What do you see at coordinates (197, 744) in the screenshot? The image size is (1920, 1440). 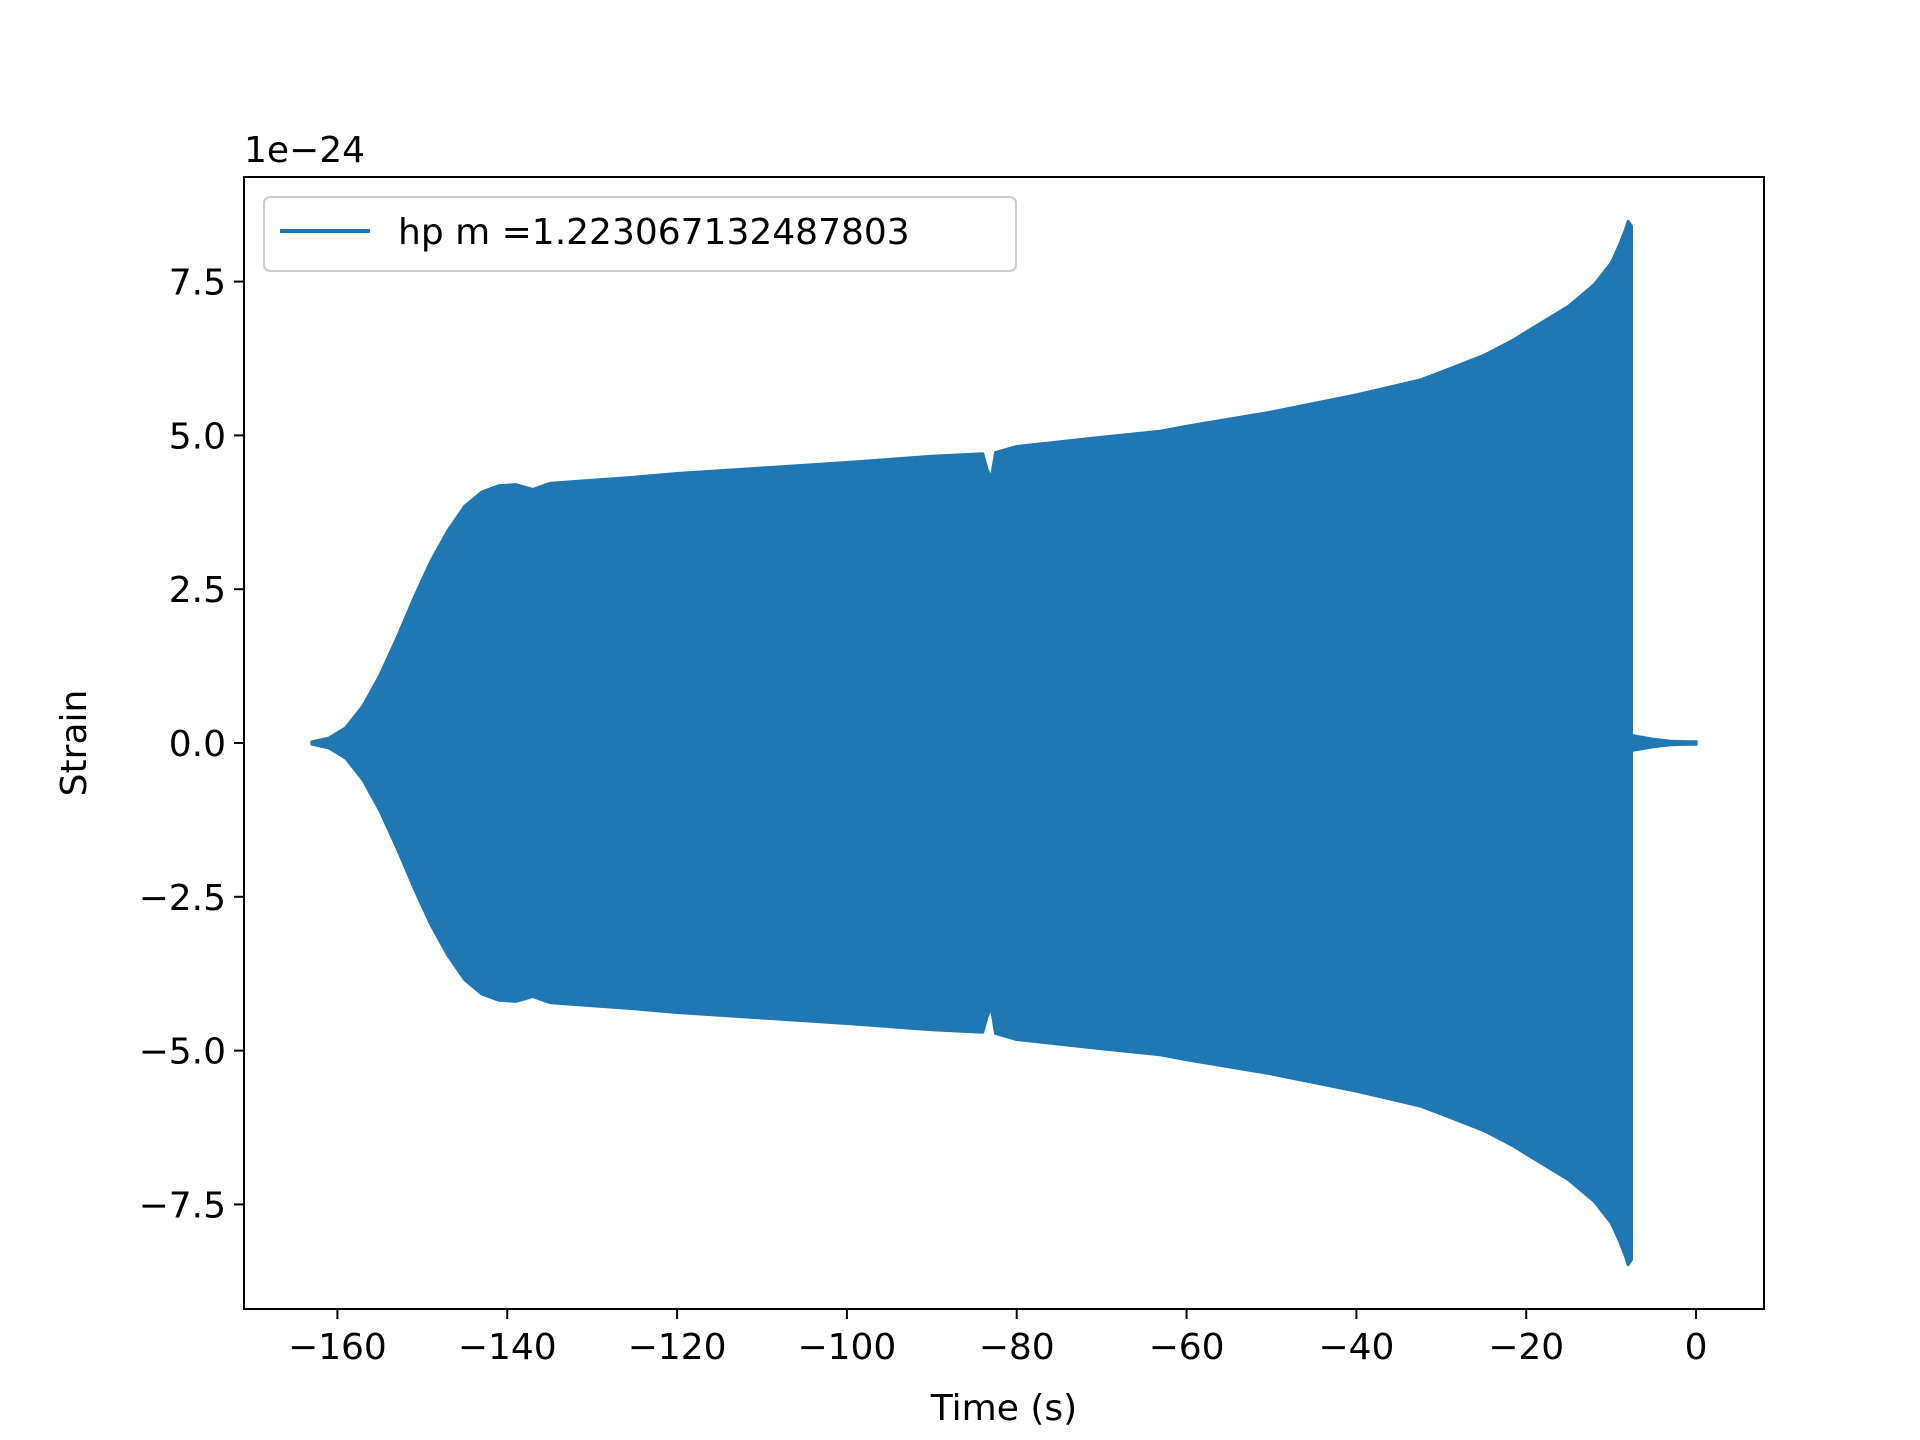 I see `y-tick-label: 0.0` at bounding box center [197, 744].